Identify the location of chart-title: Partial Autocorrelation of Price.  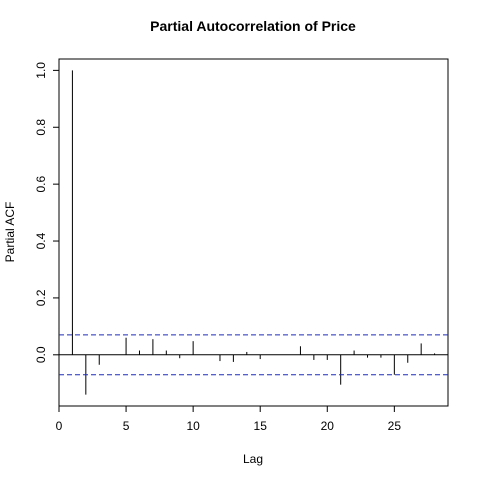
(253, 26).